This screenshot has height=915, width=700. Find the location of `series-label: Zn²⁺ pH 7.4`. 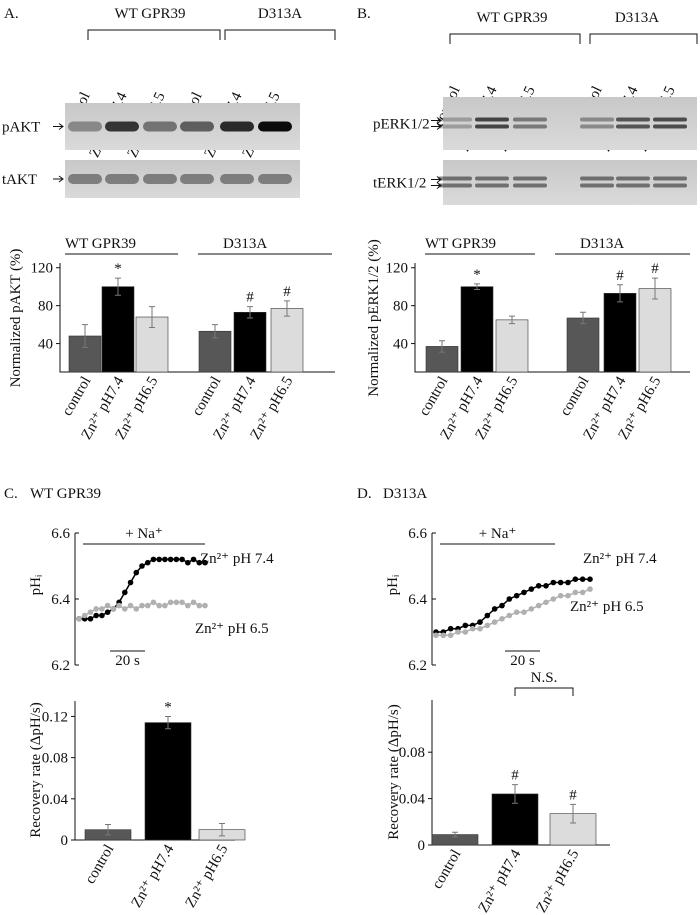

series-label: Zn²⁺ pH 7.4 is located at coordinates (620, 559).